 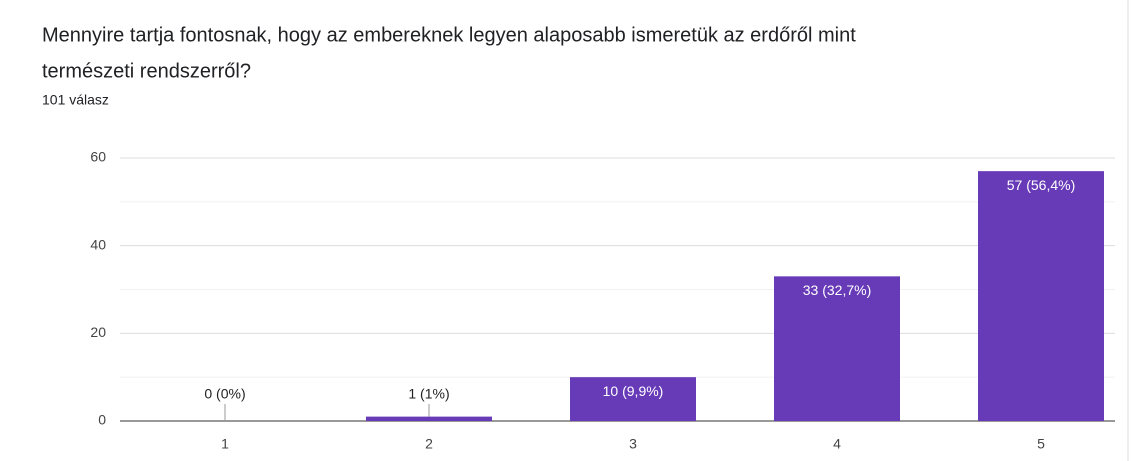 What do you see at coordinates (1041, 185) in the screenshot?
I see `data-label: 57 (56,4%)` at bounding box center [1041, 185].